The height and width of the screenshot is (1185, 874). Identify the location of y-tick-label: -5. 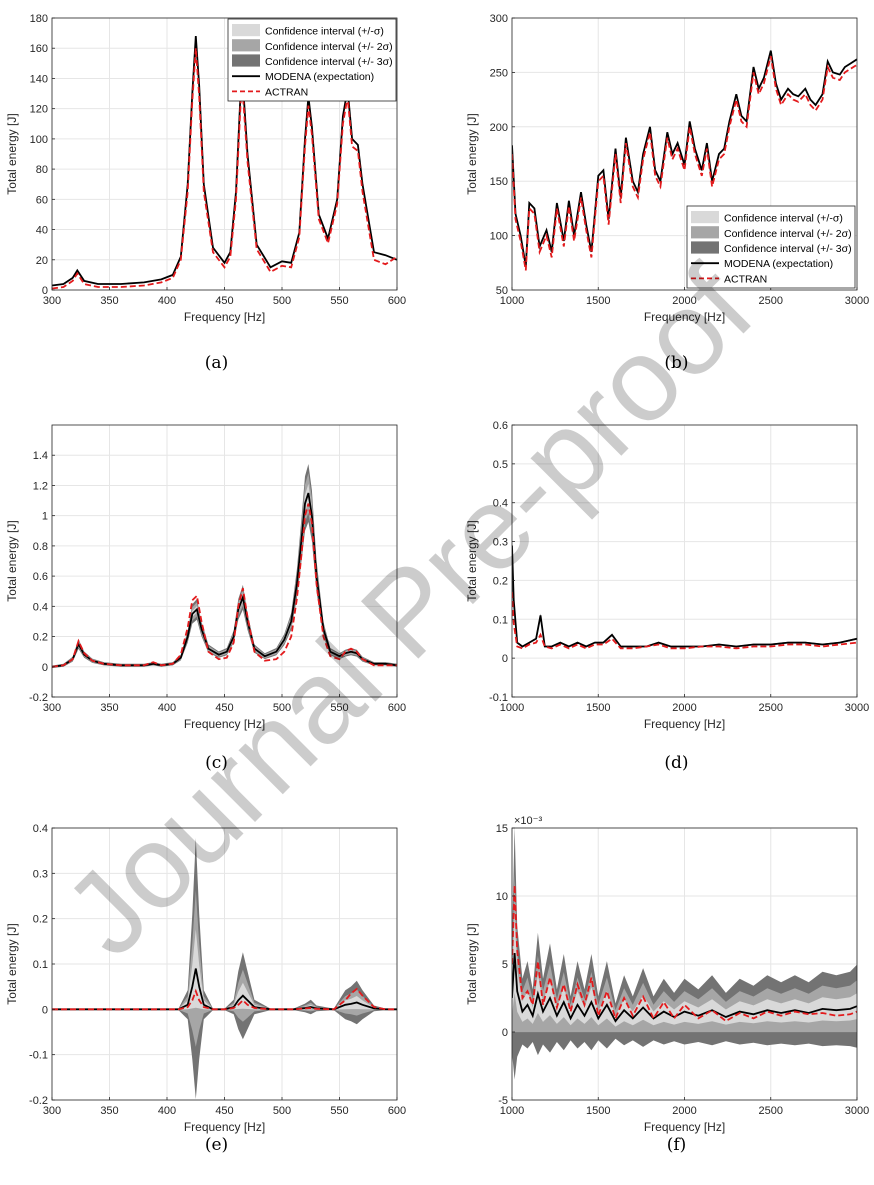
(503, 1101).